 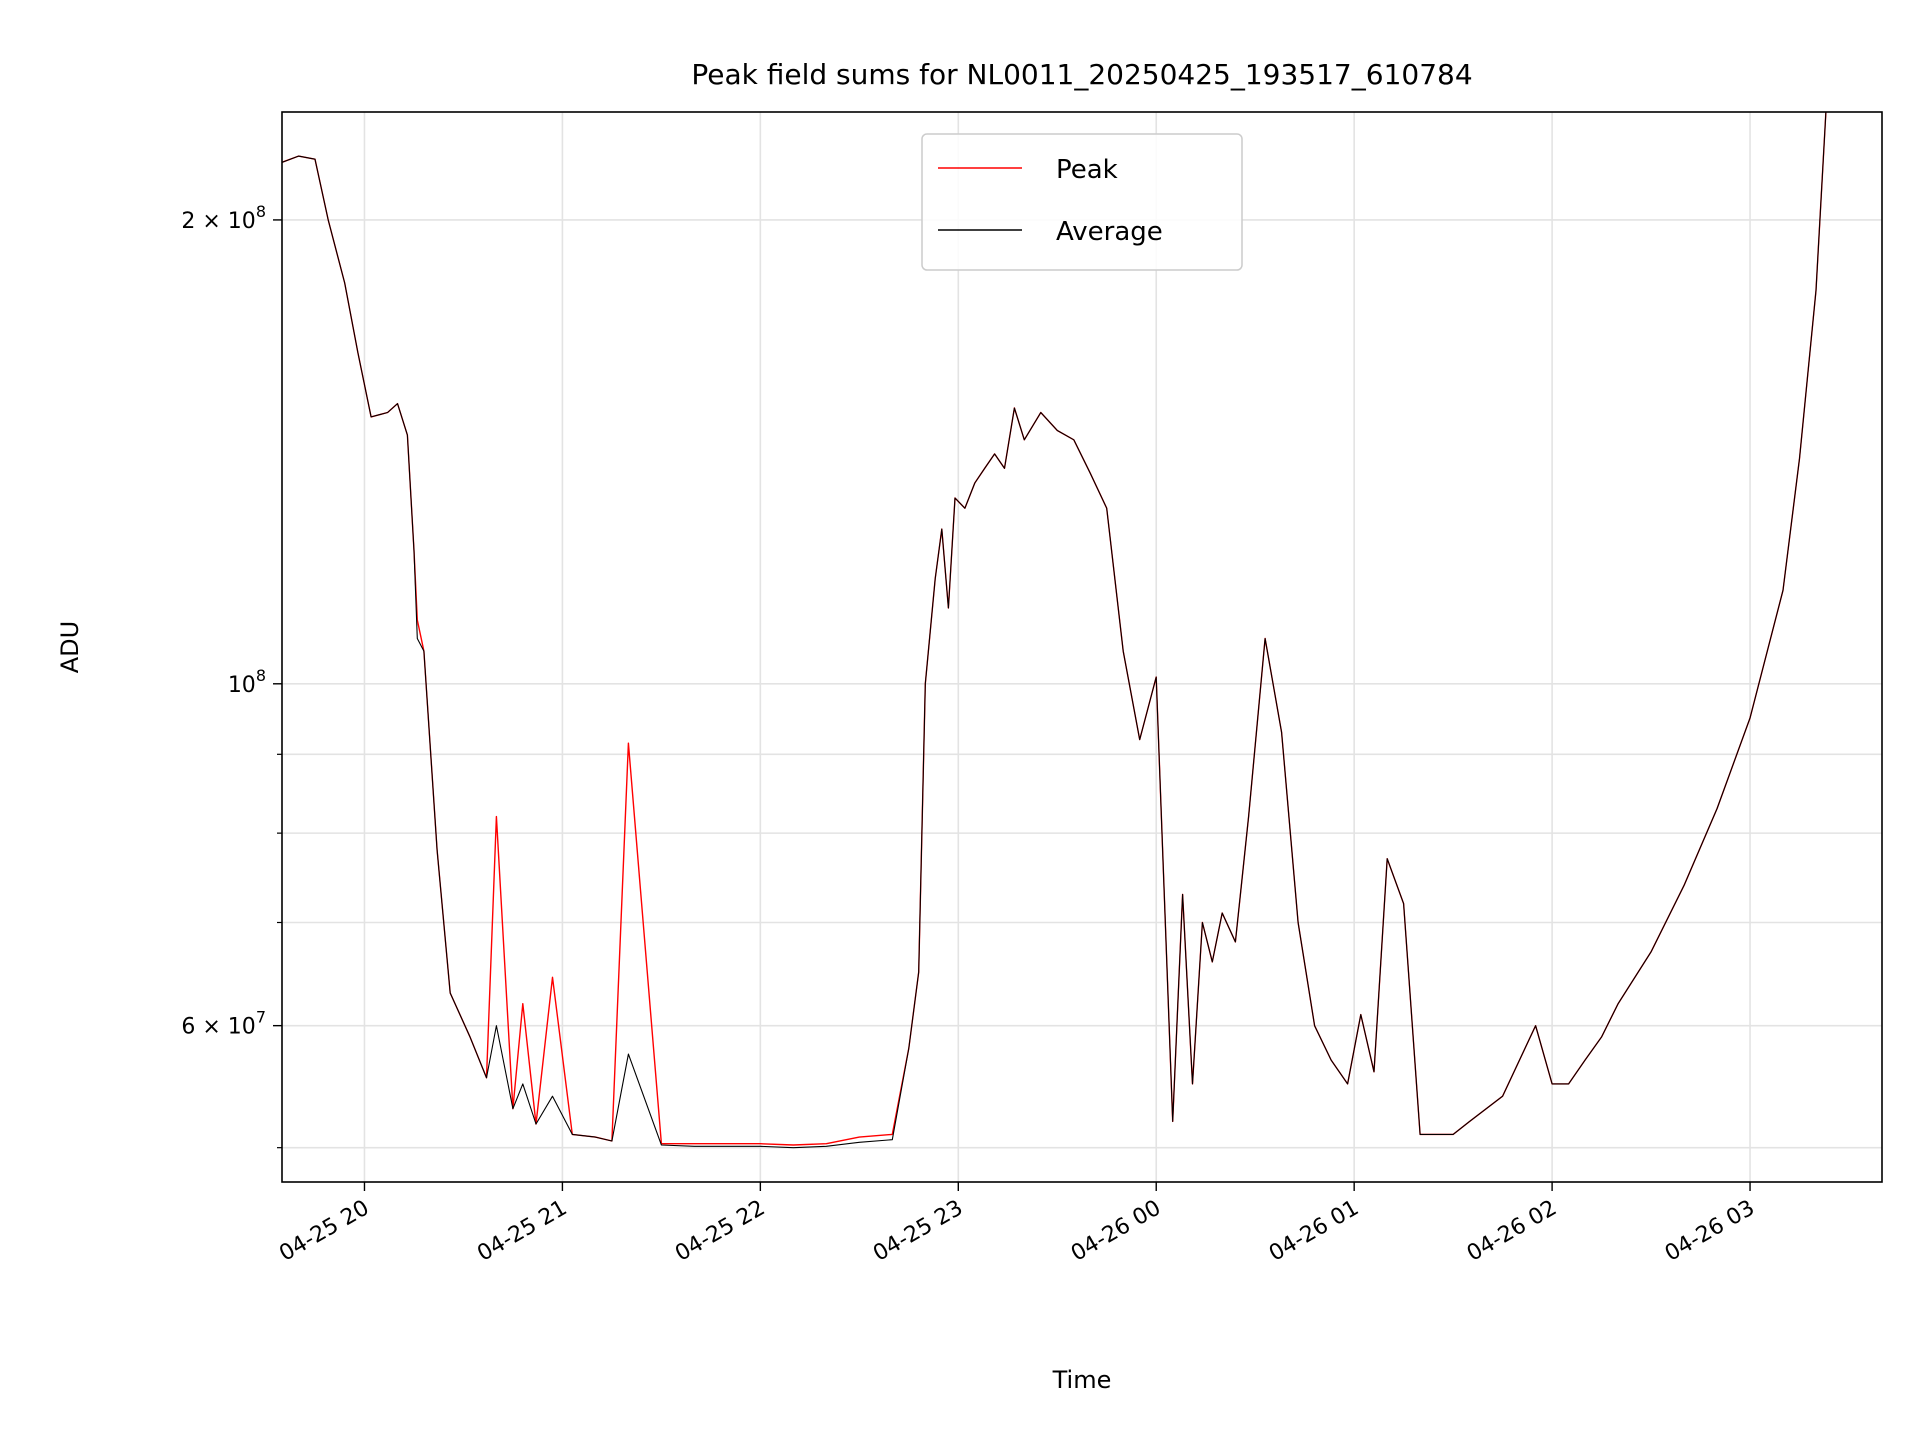 I want to click on legend-label-peak: Peak, so click(x=1087, y=170).